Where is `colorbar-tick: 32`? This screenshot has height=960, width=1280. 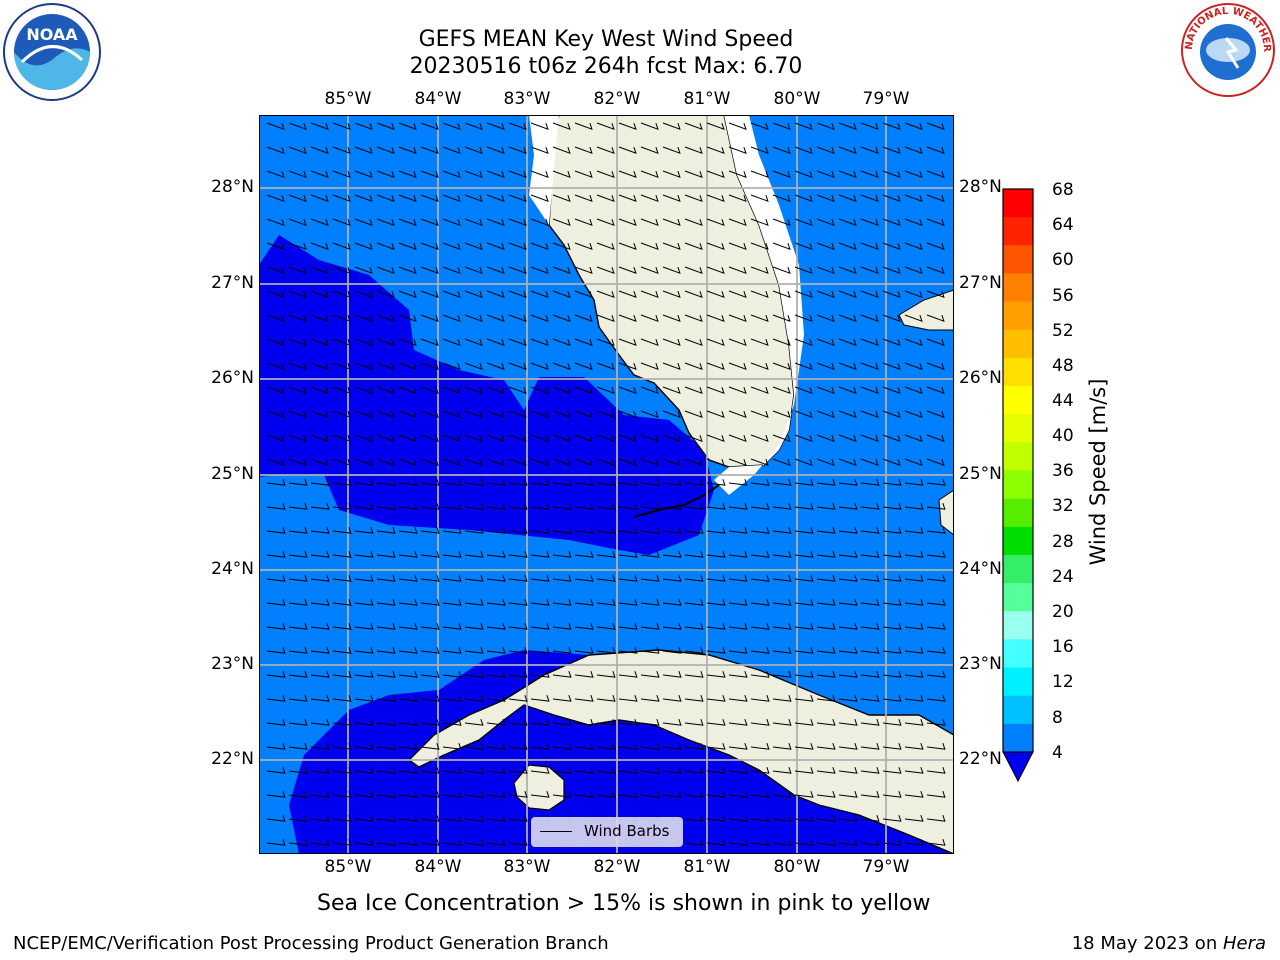 colorbar-tick: 32 is located at coordinates (1063, 506).